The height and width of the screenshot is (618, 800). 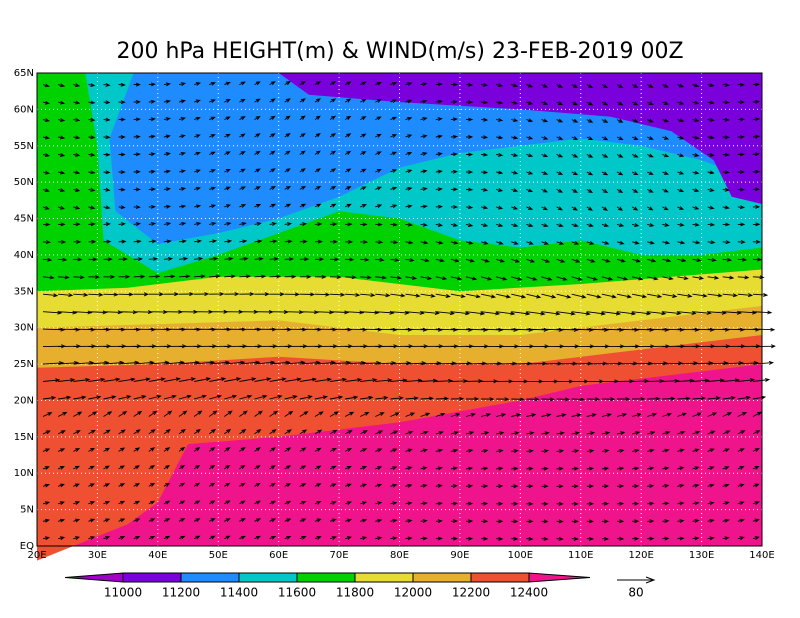 What do you see at coordinates (580, 555) in the screenshot?
I see `lon-label: 110E` at bounding box center [580, 555].